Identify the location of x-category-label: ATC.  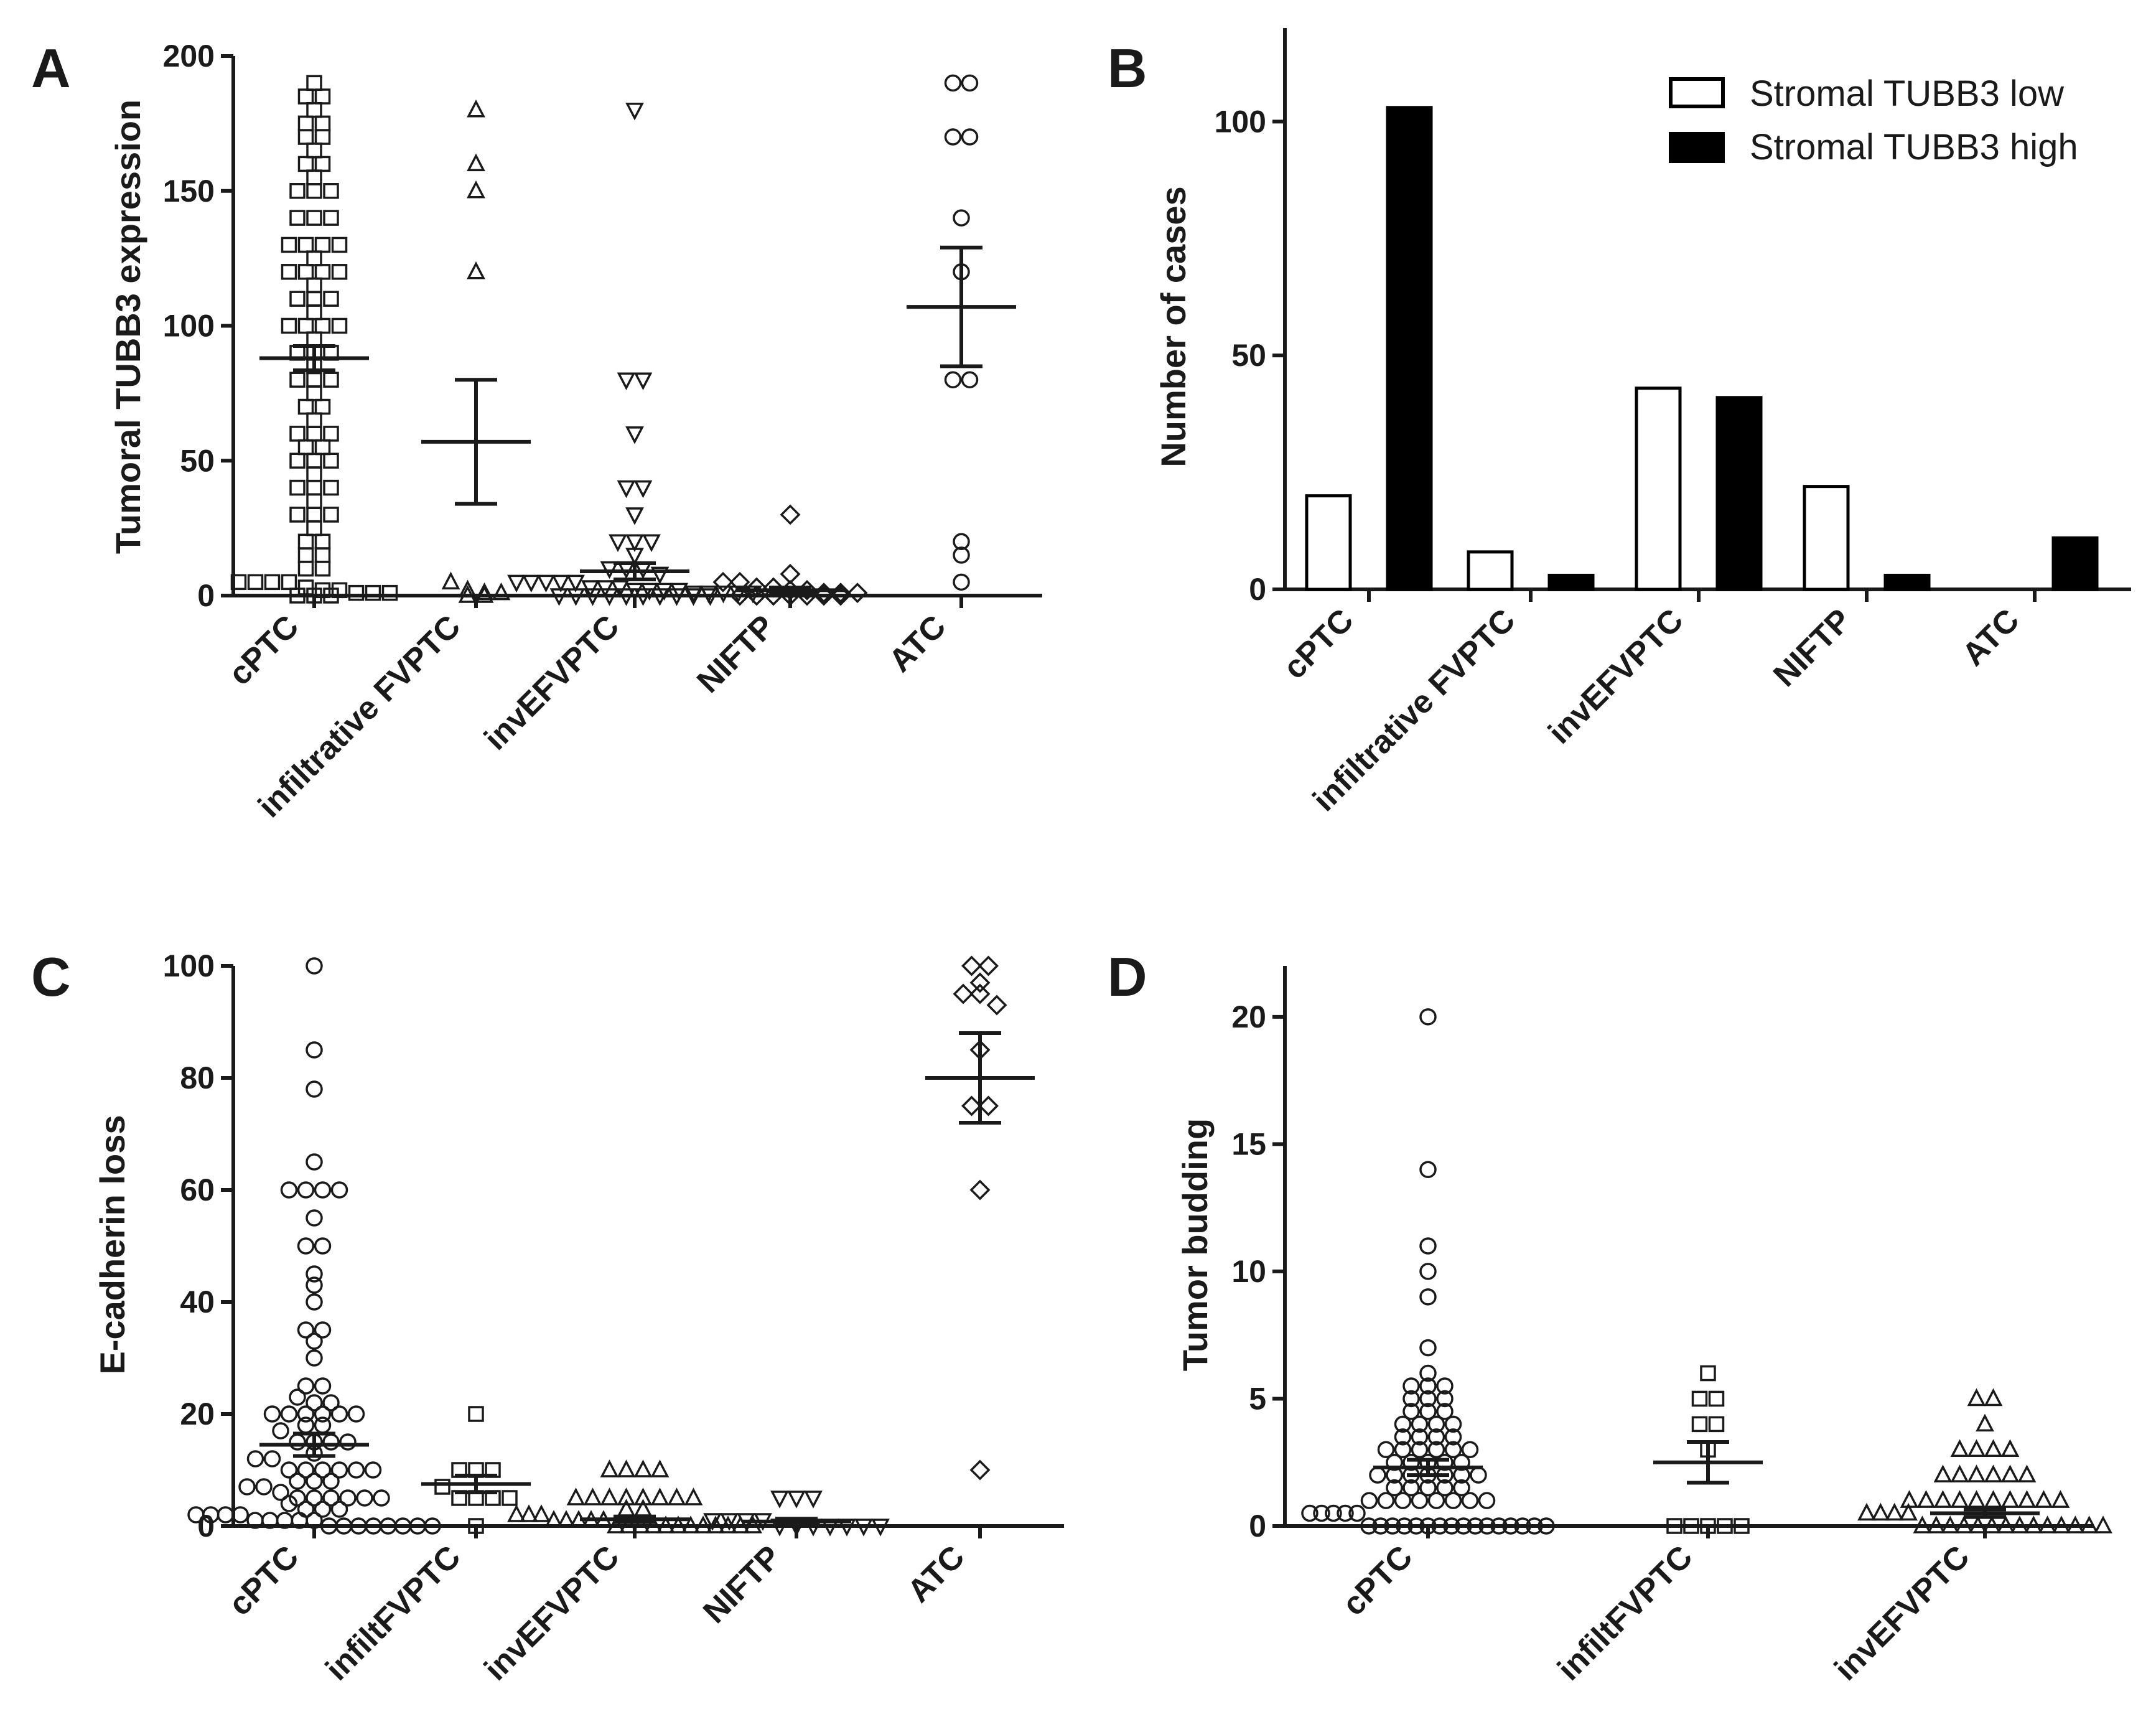
(936, 1573).